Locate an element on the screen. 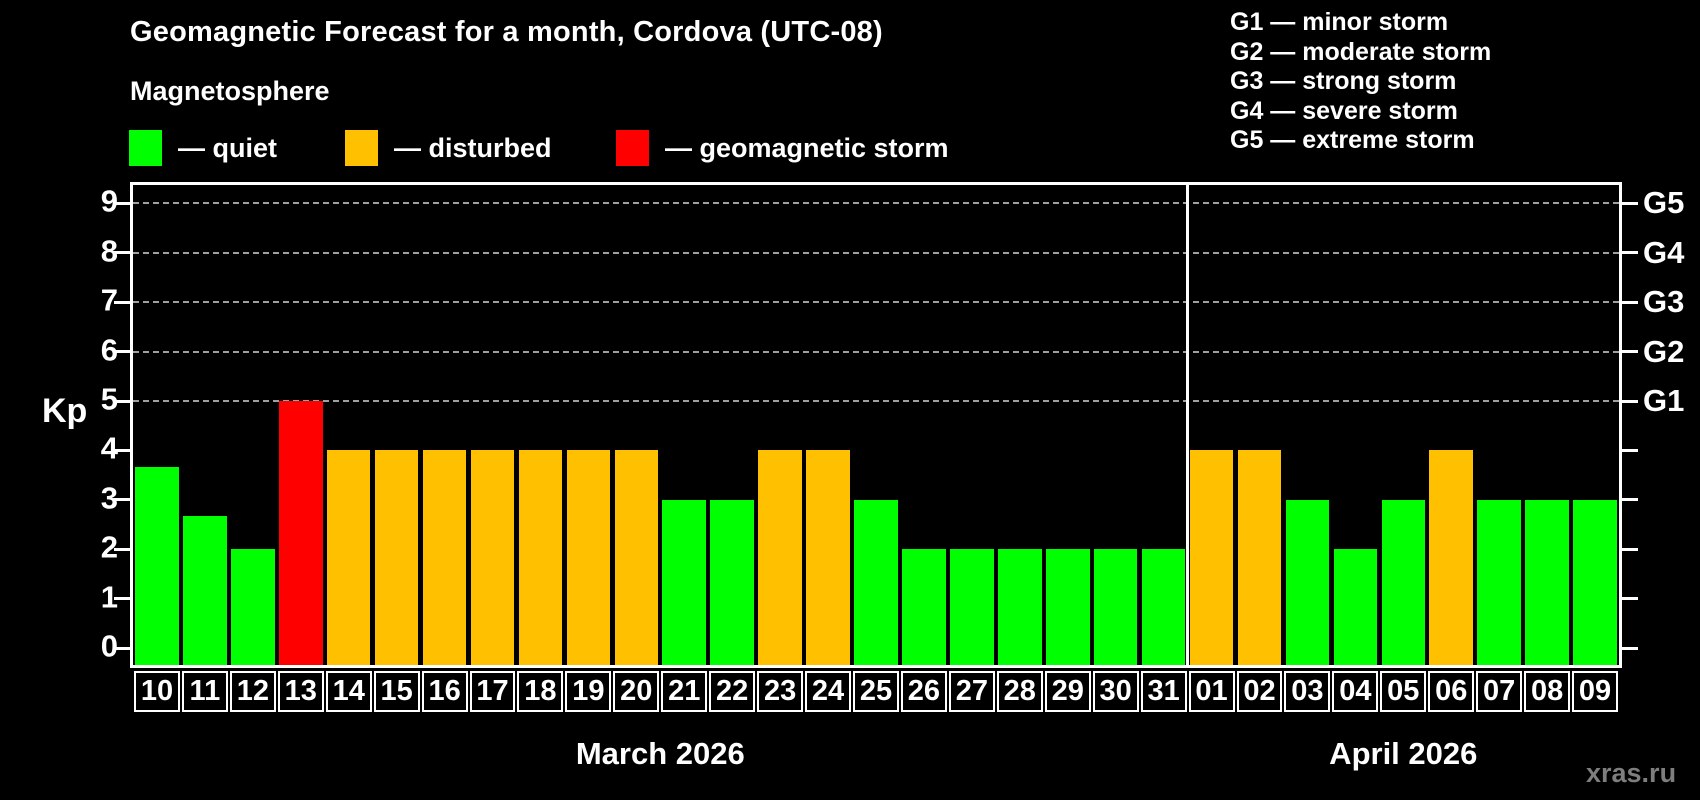  y-tick-label: 1 is located at coordinates (109, 597).